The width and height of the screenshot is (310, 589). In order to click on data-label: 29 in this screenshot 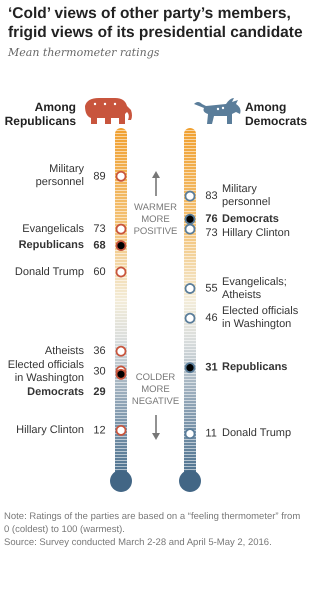, I will do `click(99, 392)`.